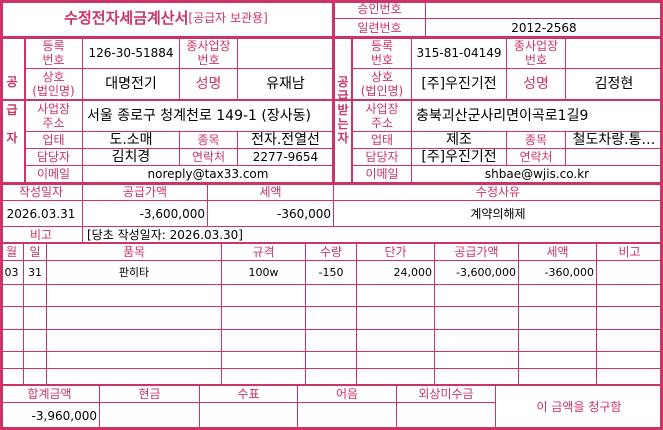 This screenshot has width=663, height=430. Describe the element at coordinates (41, 213) in the screenshot. I see `summary-date-value: 2026.03.31` at that location.